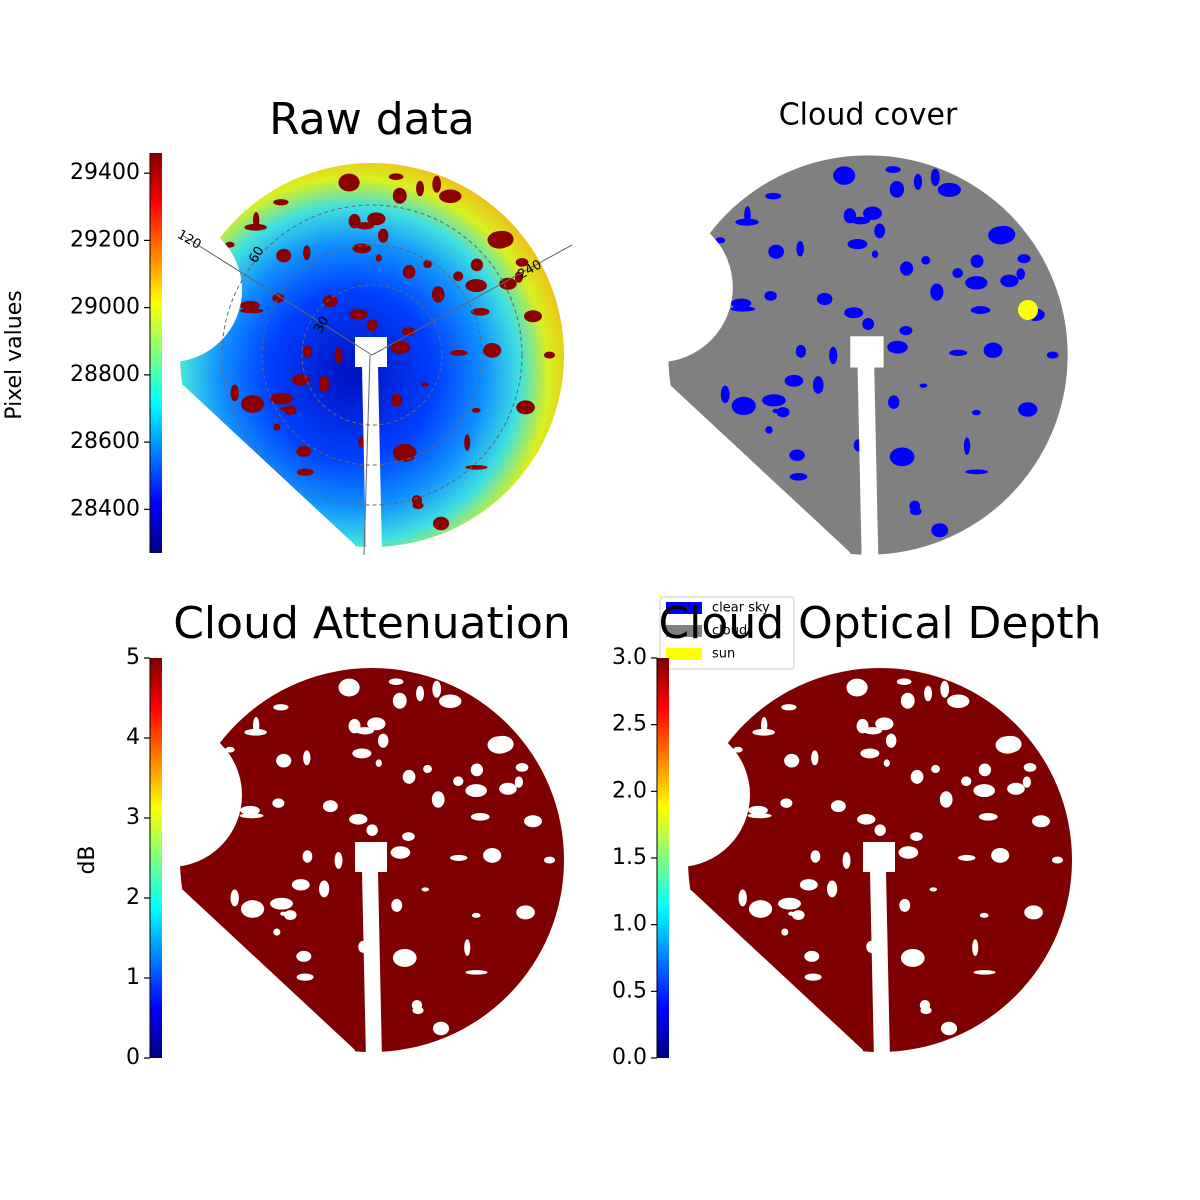 The image size is (1200, 1200). What do you see at coordinates (133, 817) in the screenshot?
I see `colorbar-tick-label: 3` at bounding box center [133, 817].